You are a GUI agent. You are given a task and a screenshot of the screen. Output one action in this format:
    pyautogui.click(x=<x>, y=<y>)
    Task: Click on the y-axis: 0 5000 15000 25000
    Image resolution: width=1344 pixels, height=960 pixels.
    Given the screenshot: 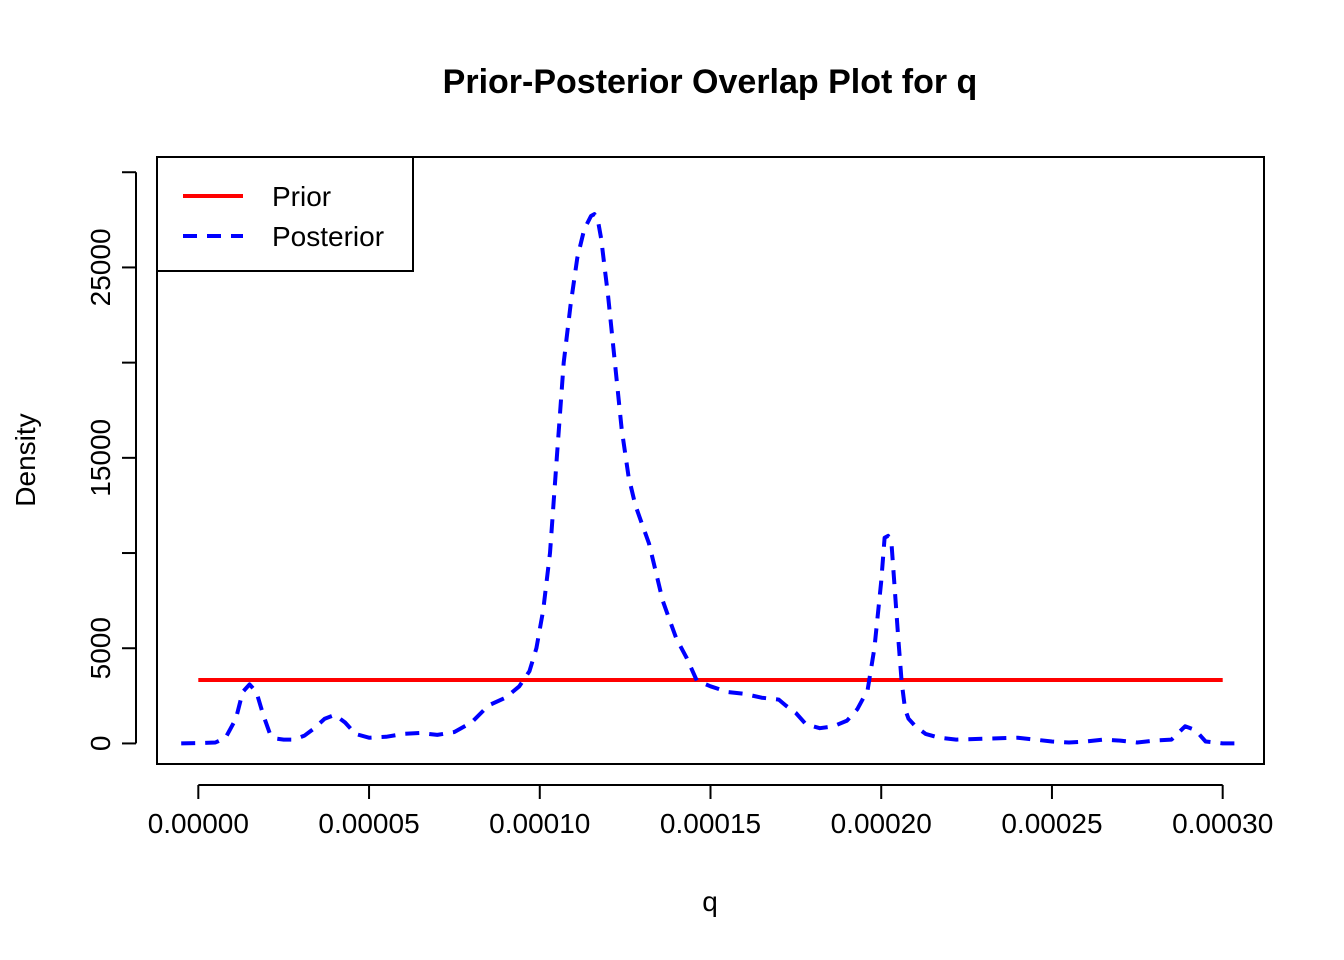 What is the action you would take?
    pyautogui.click(x=111, y=461)
    